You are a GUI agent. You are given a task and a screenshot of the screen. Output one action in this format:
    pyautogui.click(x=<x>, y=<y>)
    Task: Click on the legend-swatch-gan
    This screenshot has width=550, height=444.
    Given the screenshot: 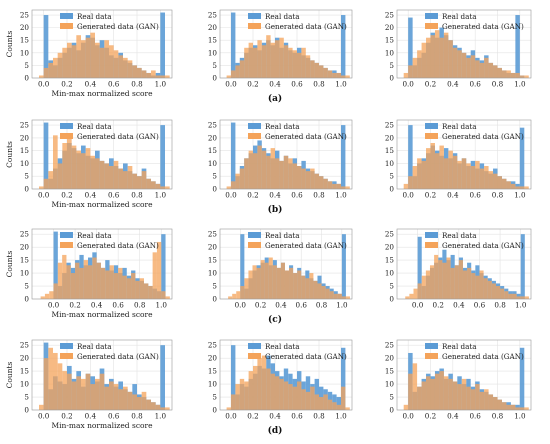 What is the action you would take?
    pyautogui.click(x=254, y=356)
    